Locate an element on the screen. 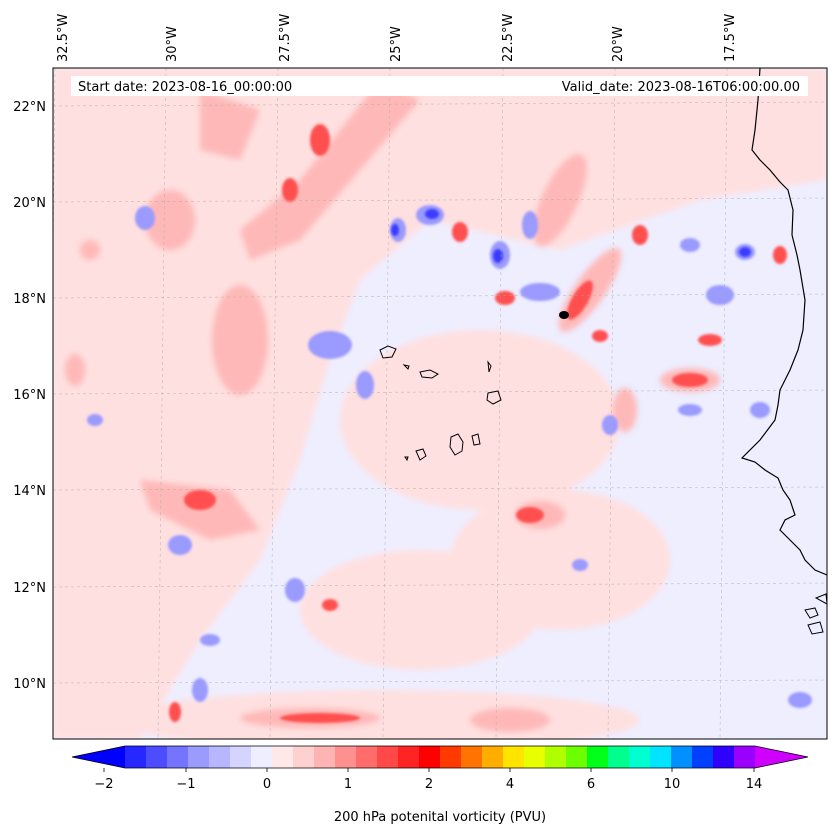 This screenshot has height=836, width=837. valid-date-label: Valid_date: 2023-08-16T06:00:00.00 is located at coordinates (681, 87).